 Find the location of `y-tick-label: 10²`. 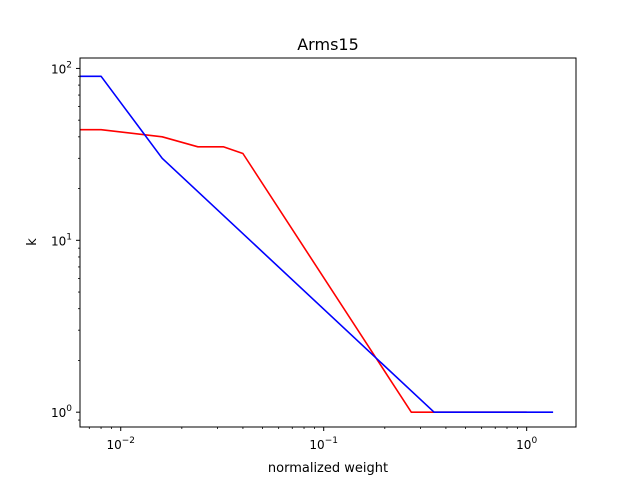

y-tick-label: 10² is located at coordinates (61, 68).